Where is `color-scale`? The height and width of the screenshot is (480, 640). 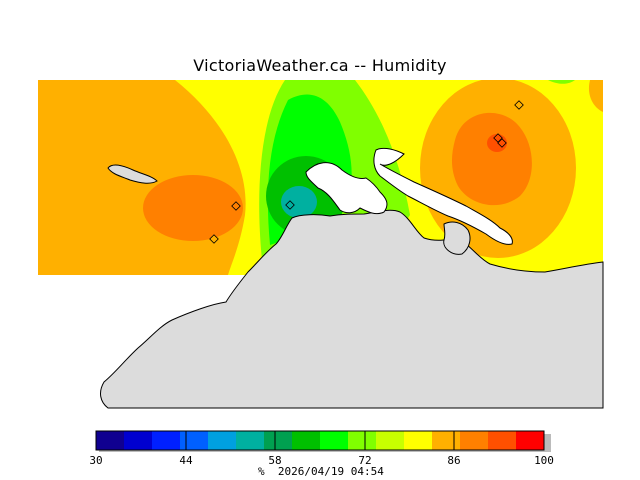
color-scale is located at coordinates (323, 441).